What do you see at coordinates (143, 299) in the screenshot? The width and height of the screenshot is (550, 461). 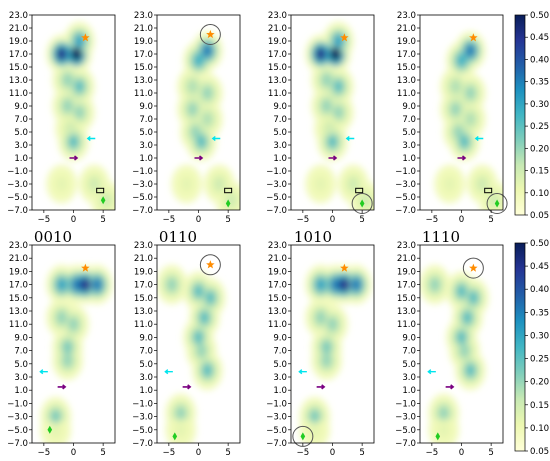 I see `y-tick-label: 15.0` at bounding box center [143, 299].